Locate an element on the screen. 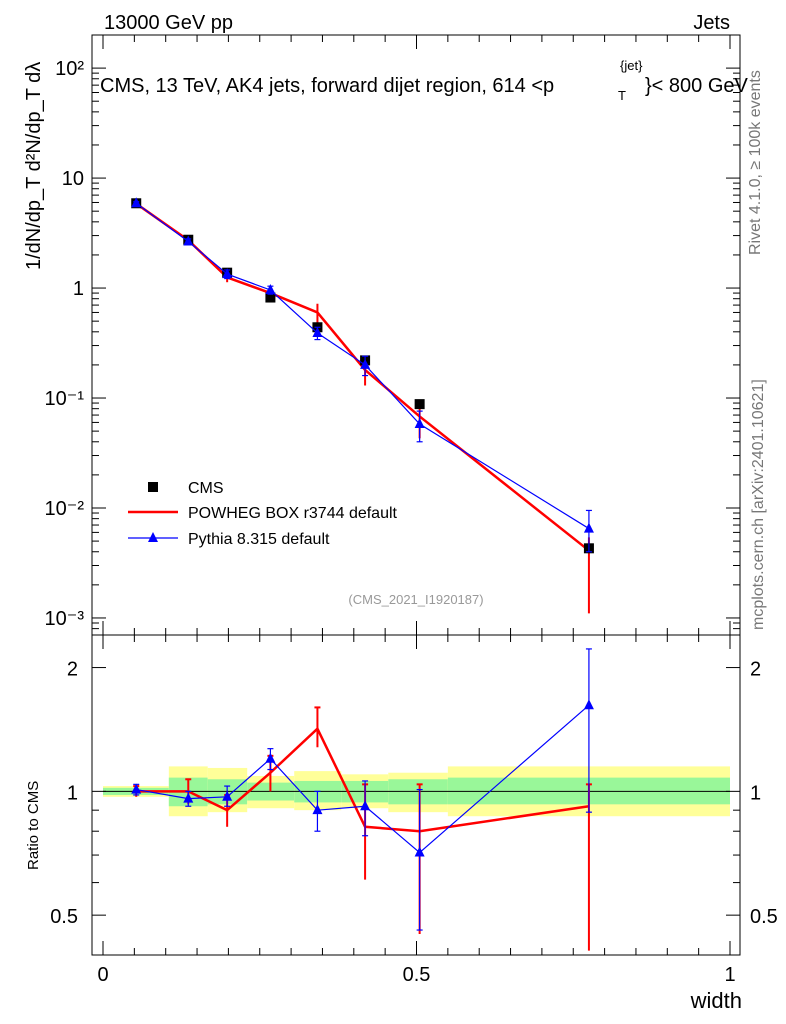 The width and height of the screenshot is (786, 1024). x-tick-label: 1 is located at coordinates (729, 975).